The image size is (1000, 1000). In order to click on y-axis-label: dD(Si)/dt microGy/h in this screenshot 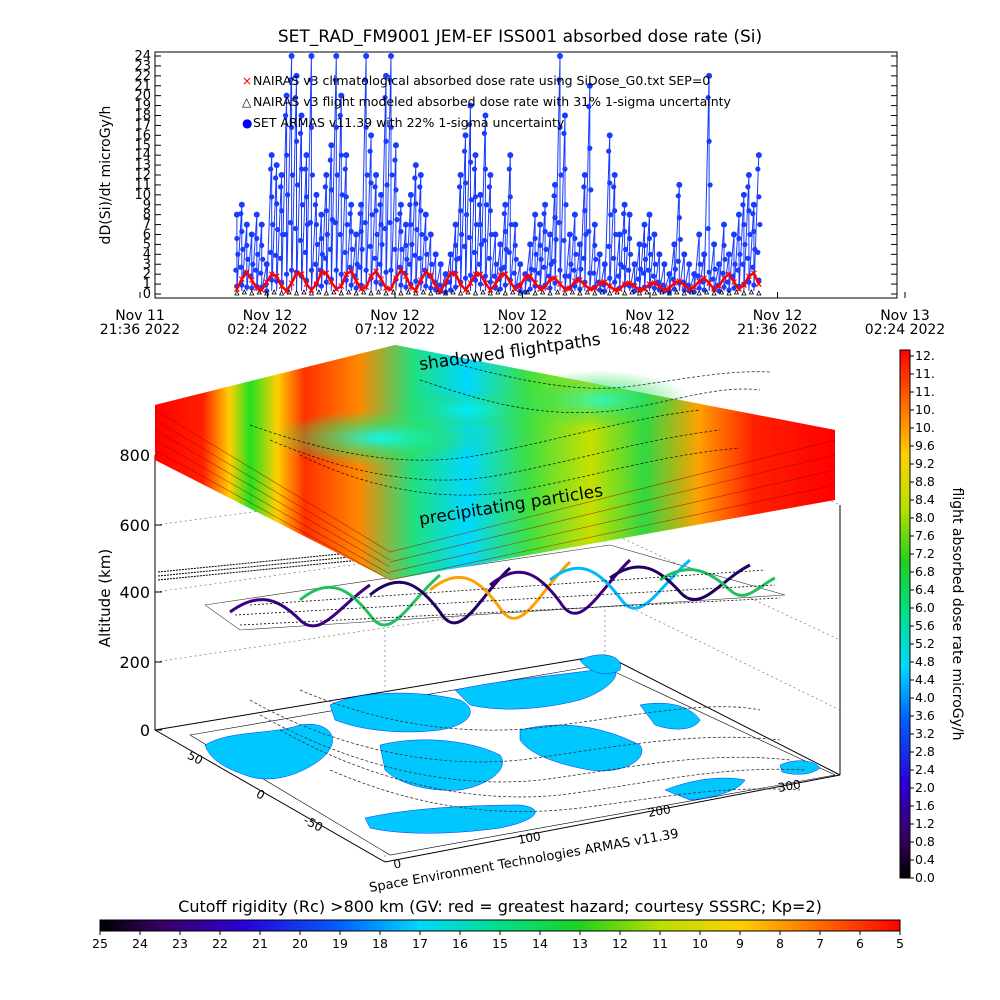, I will do `click(106, 175)`.